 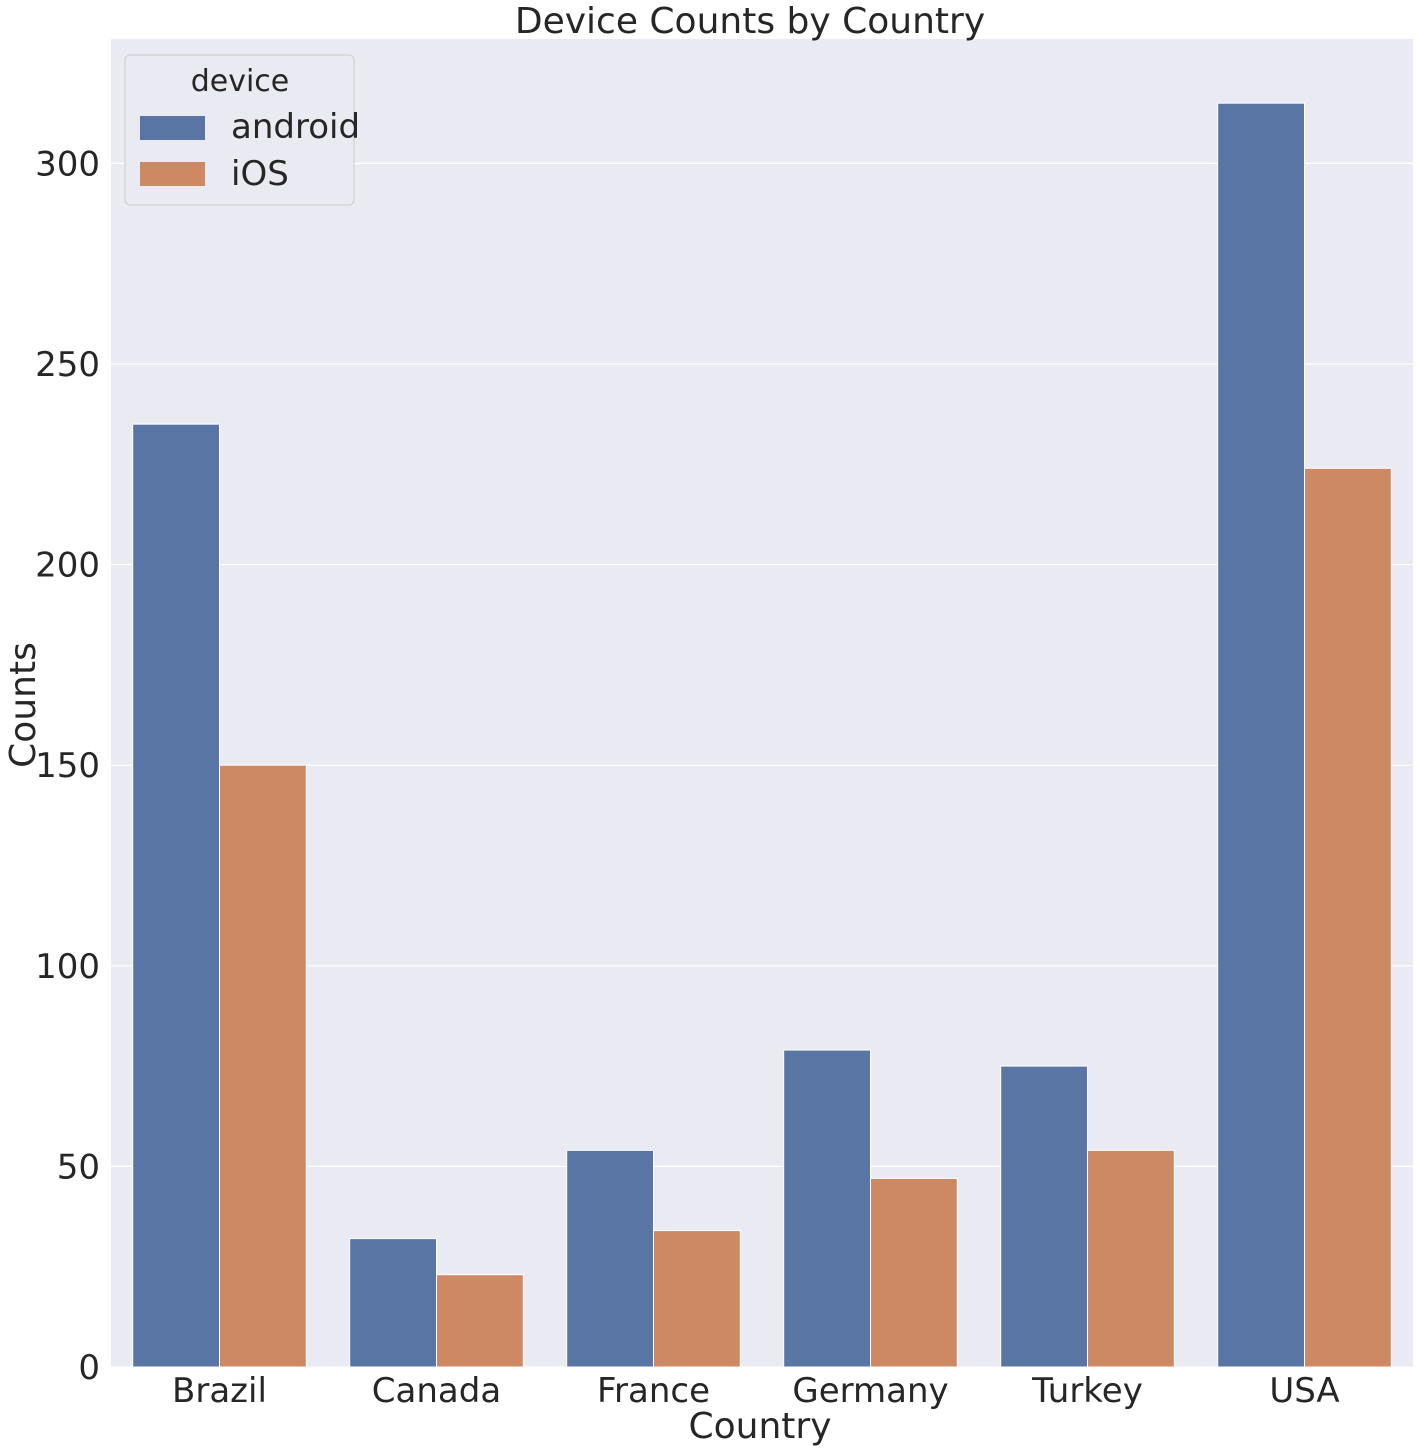 I want to click on legend-title: device, so click(x=240, y=81).